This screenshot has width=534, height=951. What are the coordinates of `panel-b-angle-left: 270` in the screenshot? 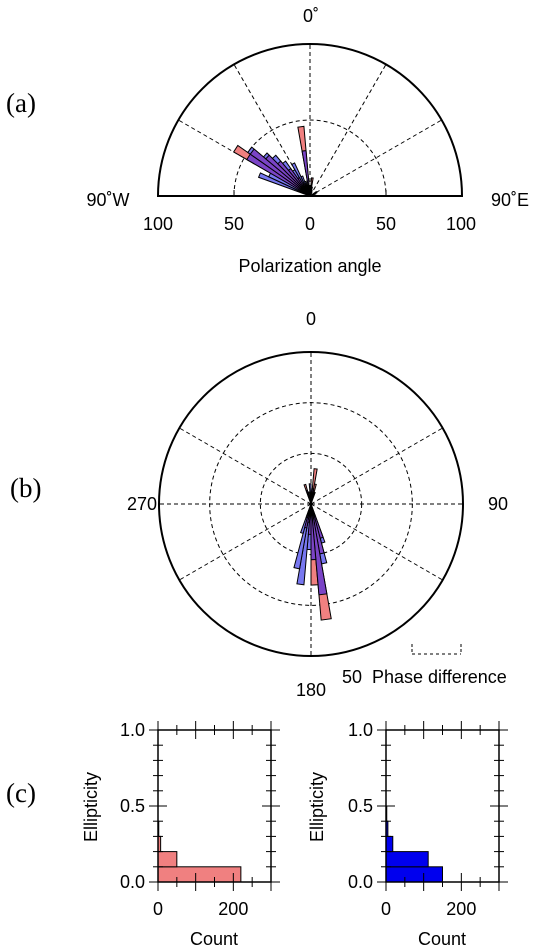 It's located at (142, 504).